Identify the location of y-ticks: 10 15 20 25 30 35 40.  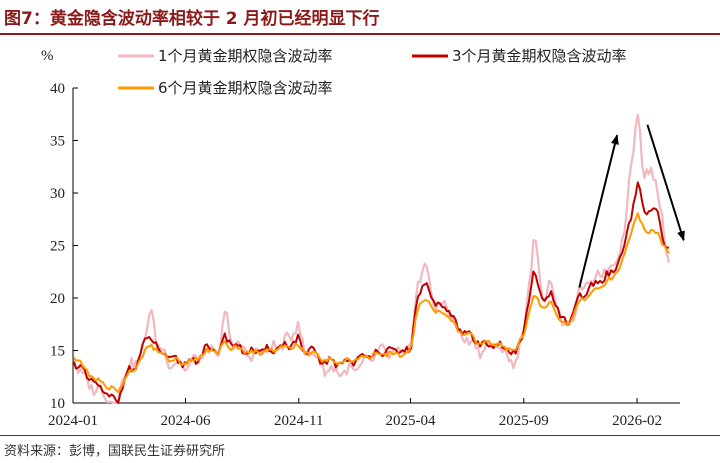
(64, 246).